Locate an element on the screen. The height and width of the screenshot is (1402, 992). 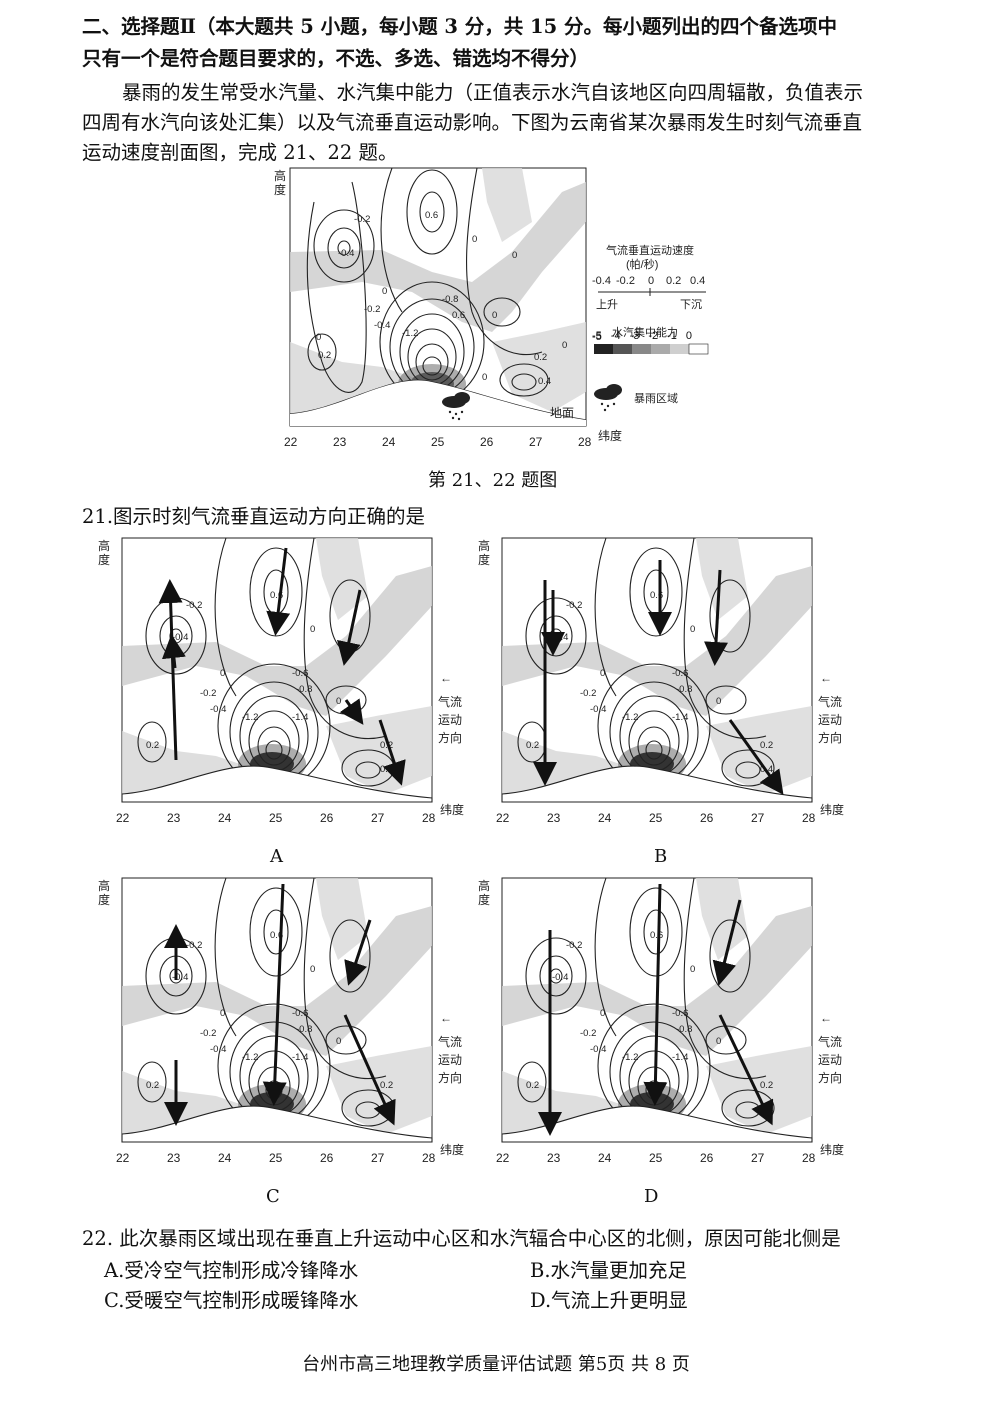
x-tick: 28 is located at coordinates (809, 1158).